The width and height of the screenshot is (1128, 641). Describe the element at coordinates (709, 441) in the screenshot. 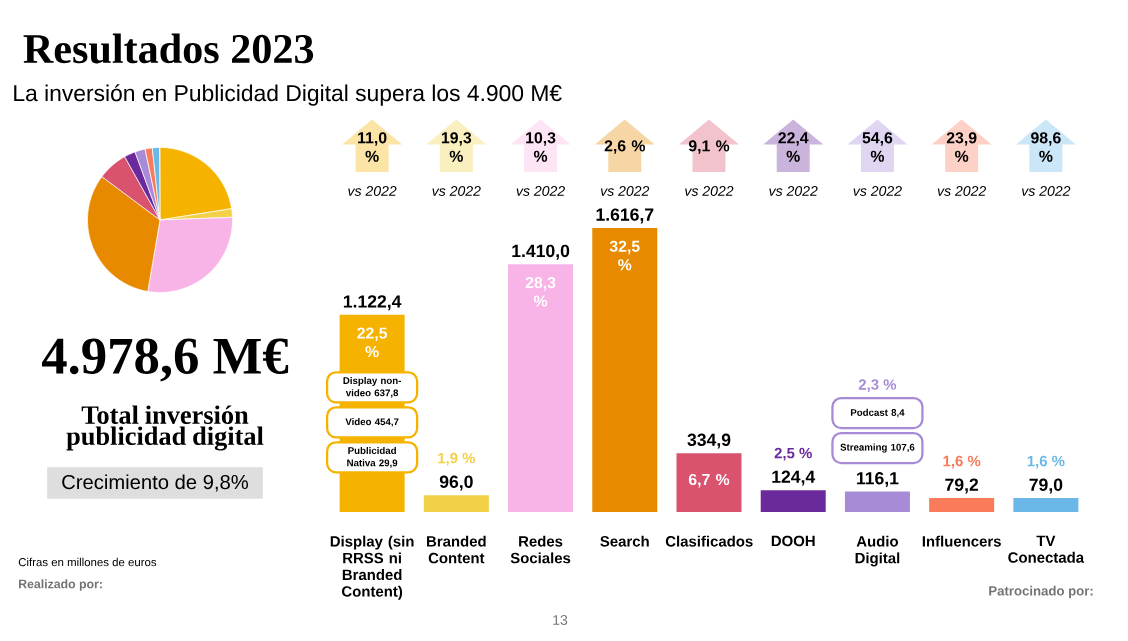

I see `data-label: 334,9` at that location.